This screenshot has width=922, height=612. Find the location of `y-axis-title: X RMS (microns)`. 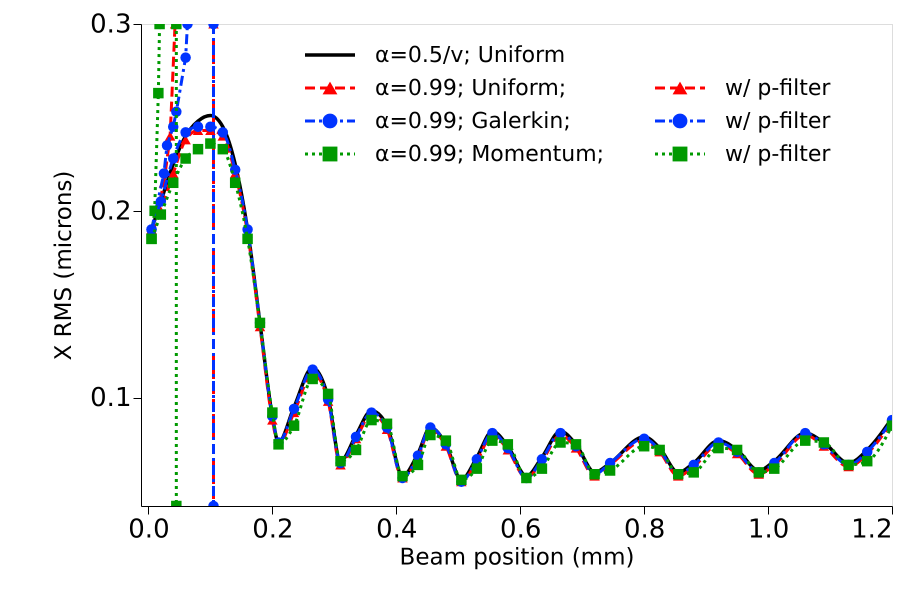

y-axis-title: X RMS (microns) is located at coordinates (64, 265).